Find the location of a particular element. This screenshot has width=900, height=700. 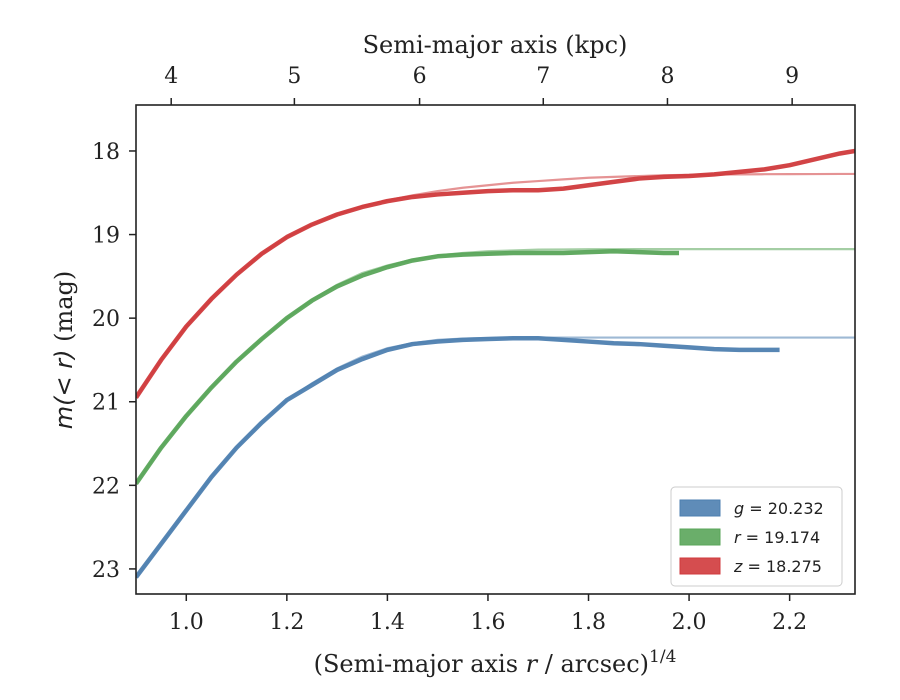

top-tick-label: 5 is located at coordinates (294, 76).